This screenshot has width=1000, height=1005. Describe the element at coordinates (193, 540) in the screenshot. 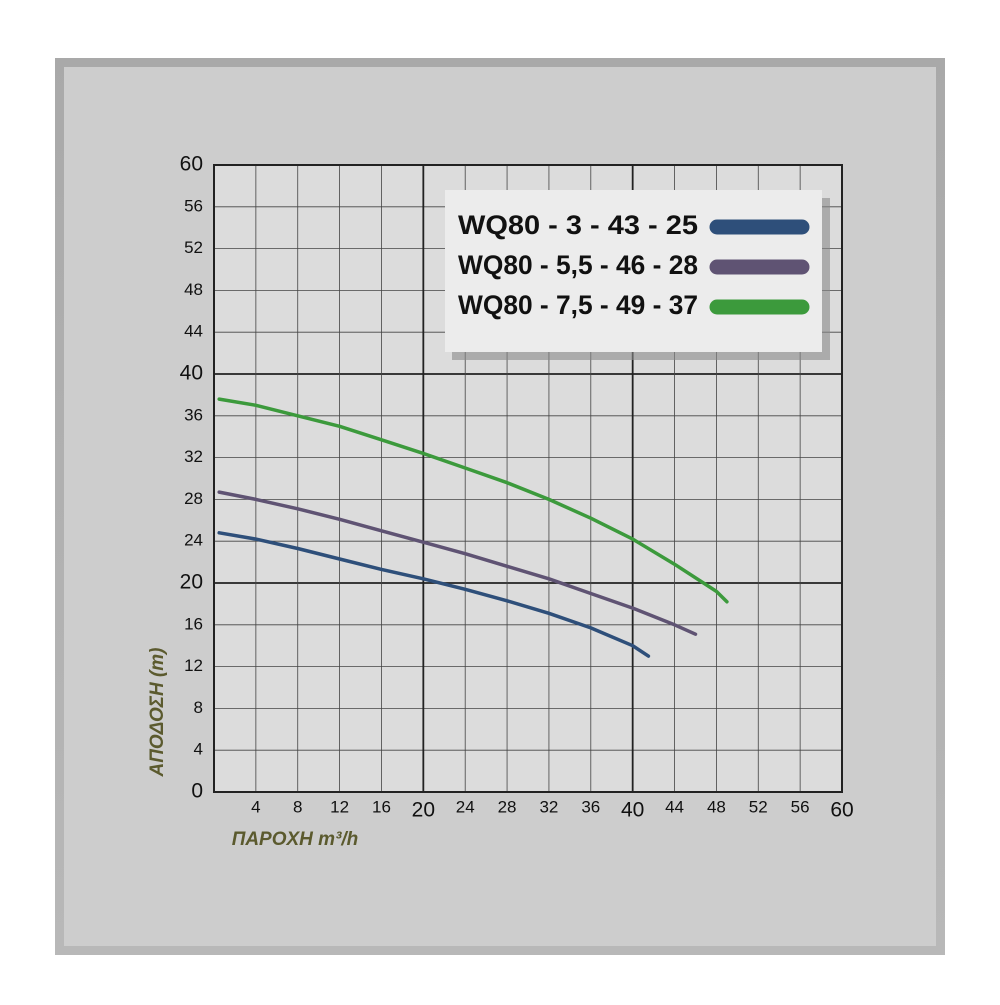

I see `y-tick-label: 24` at that location.